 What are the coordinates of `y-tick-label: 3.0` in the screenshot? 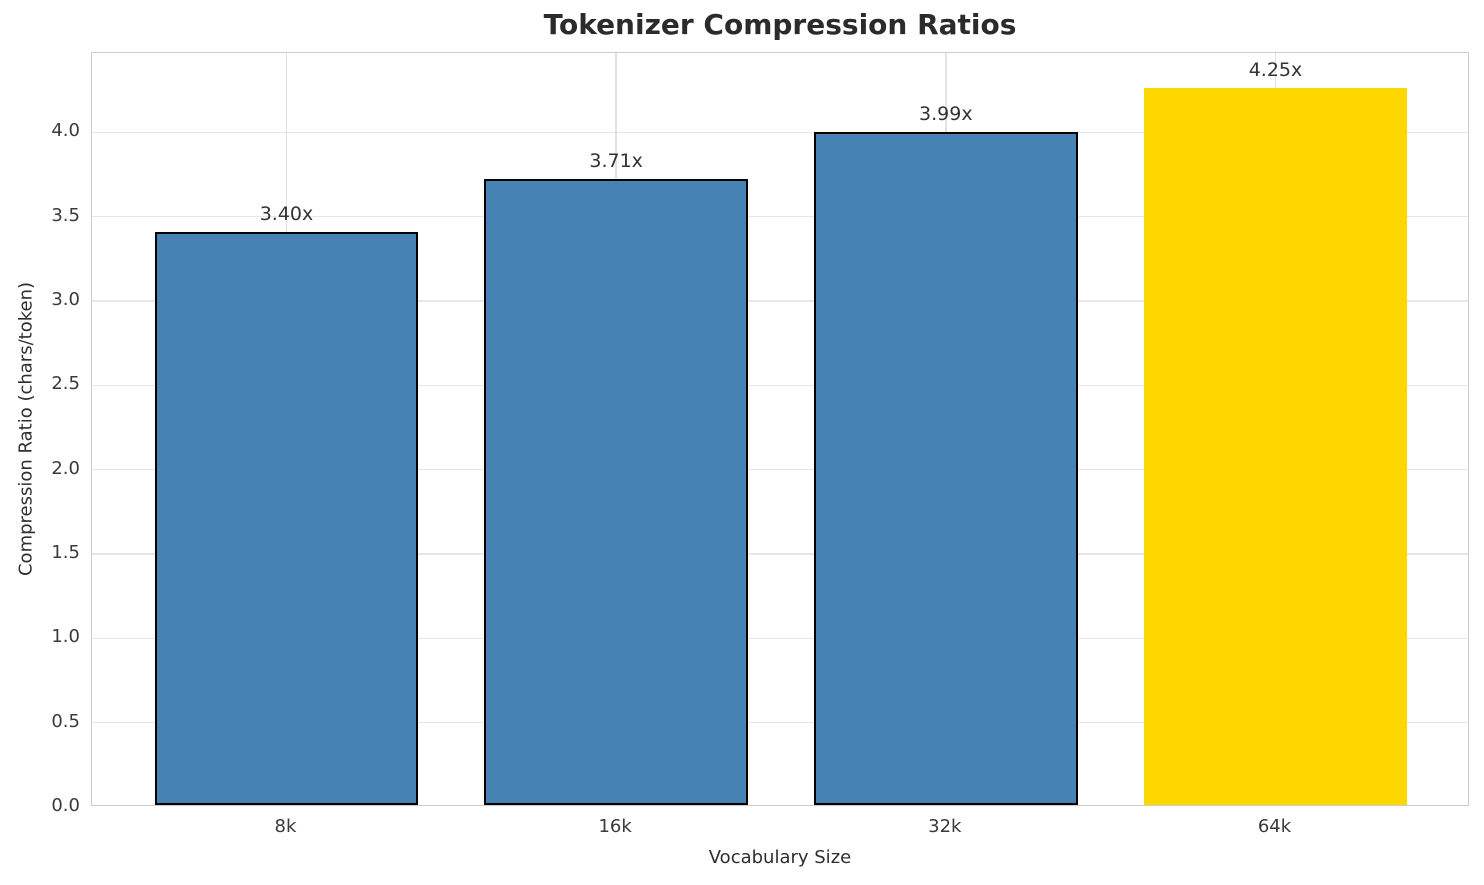 It's located at (65, 299).